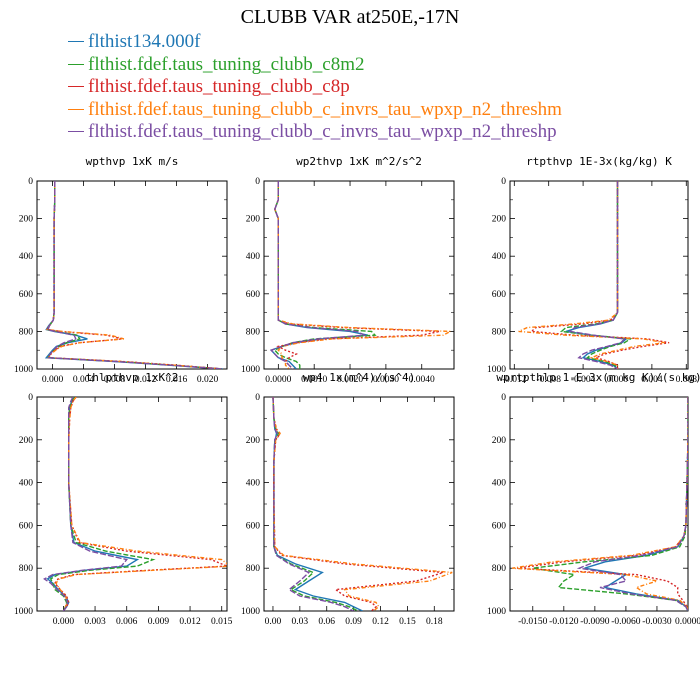  Describe the element at coordinates (353, 622) in the screenshot. I see `x-tick-label: 0.09` at that location.